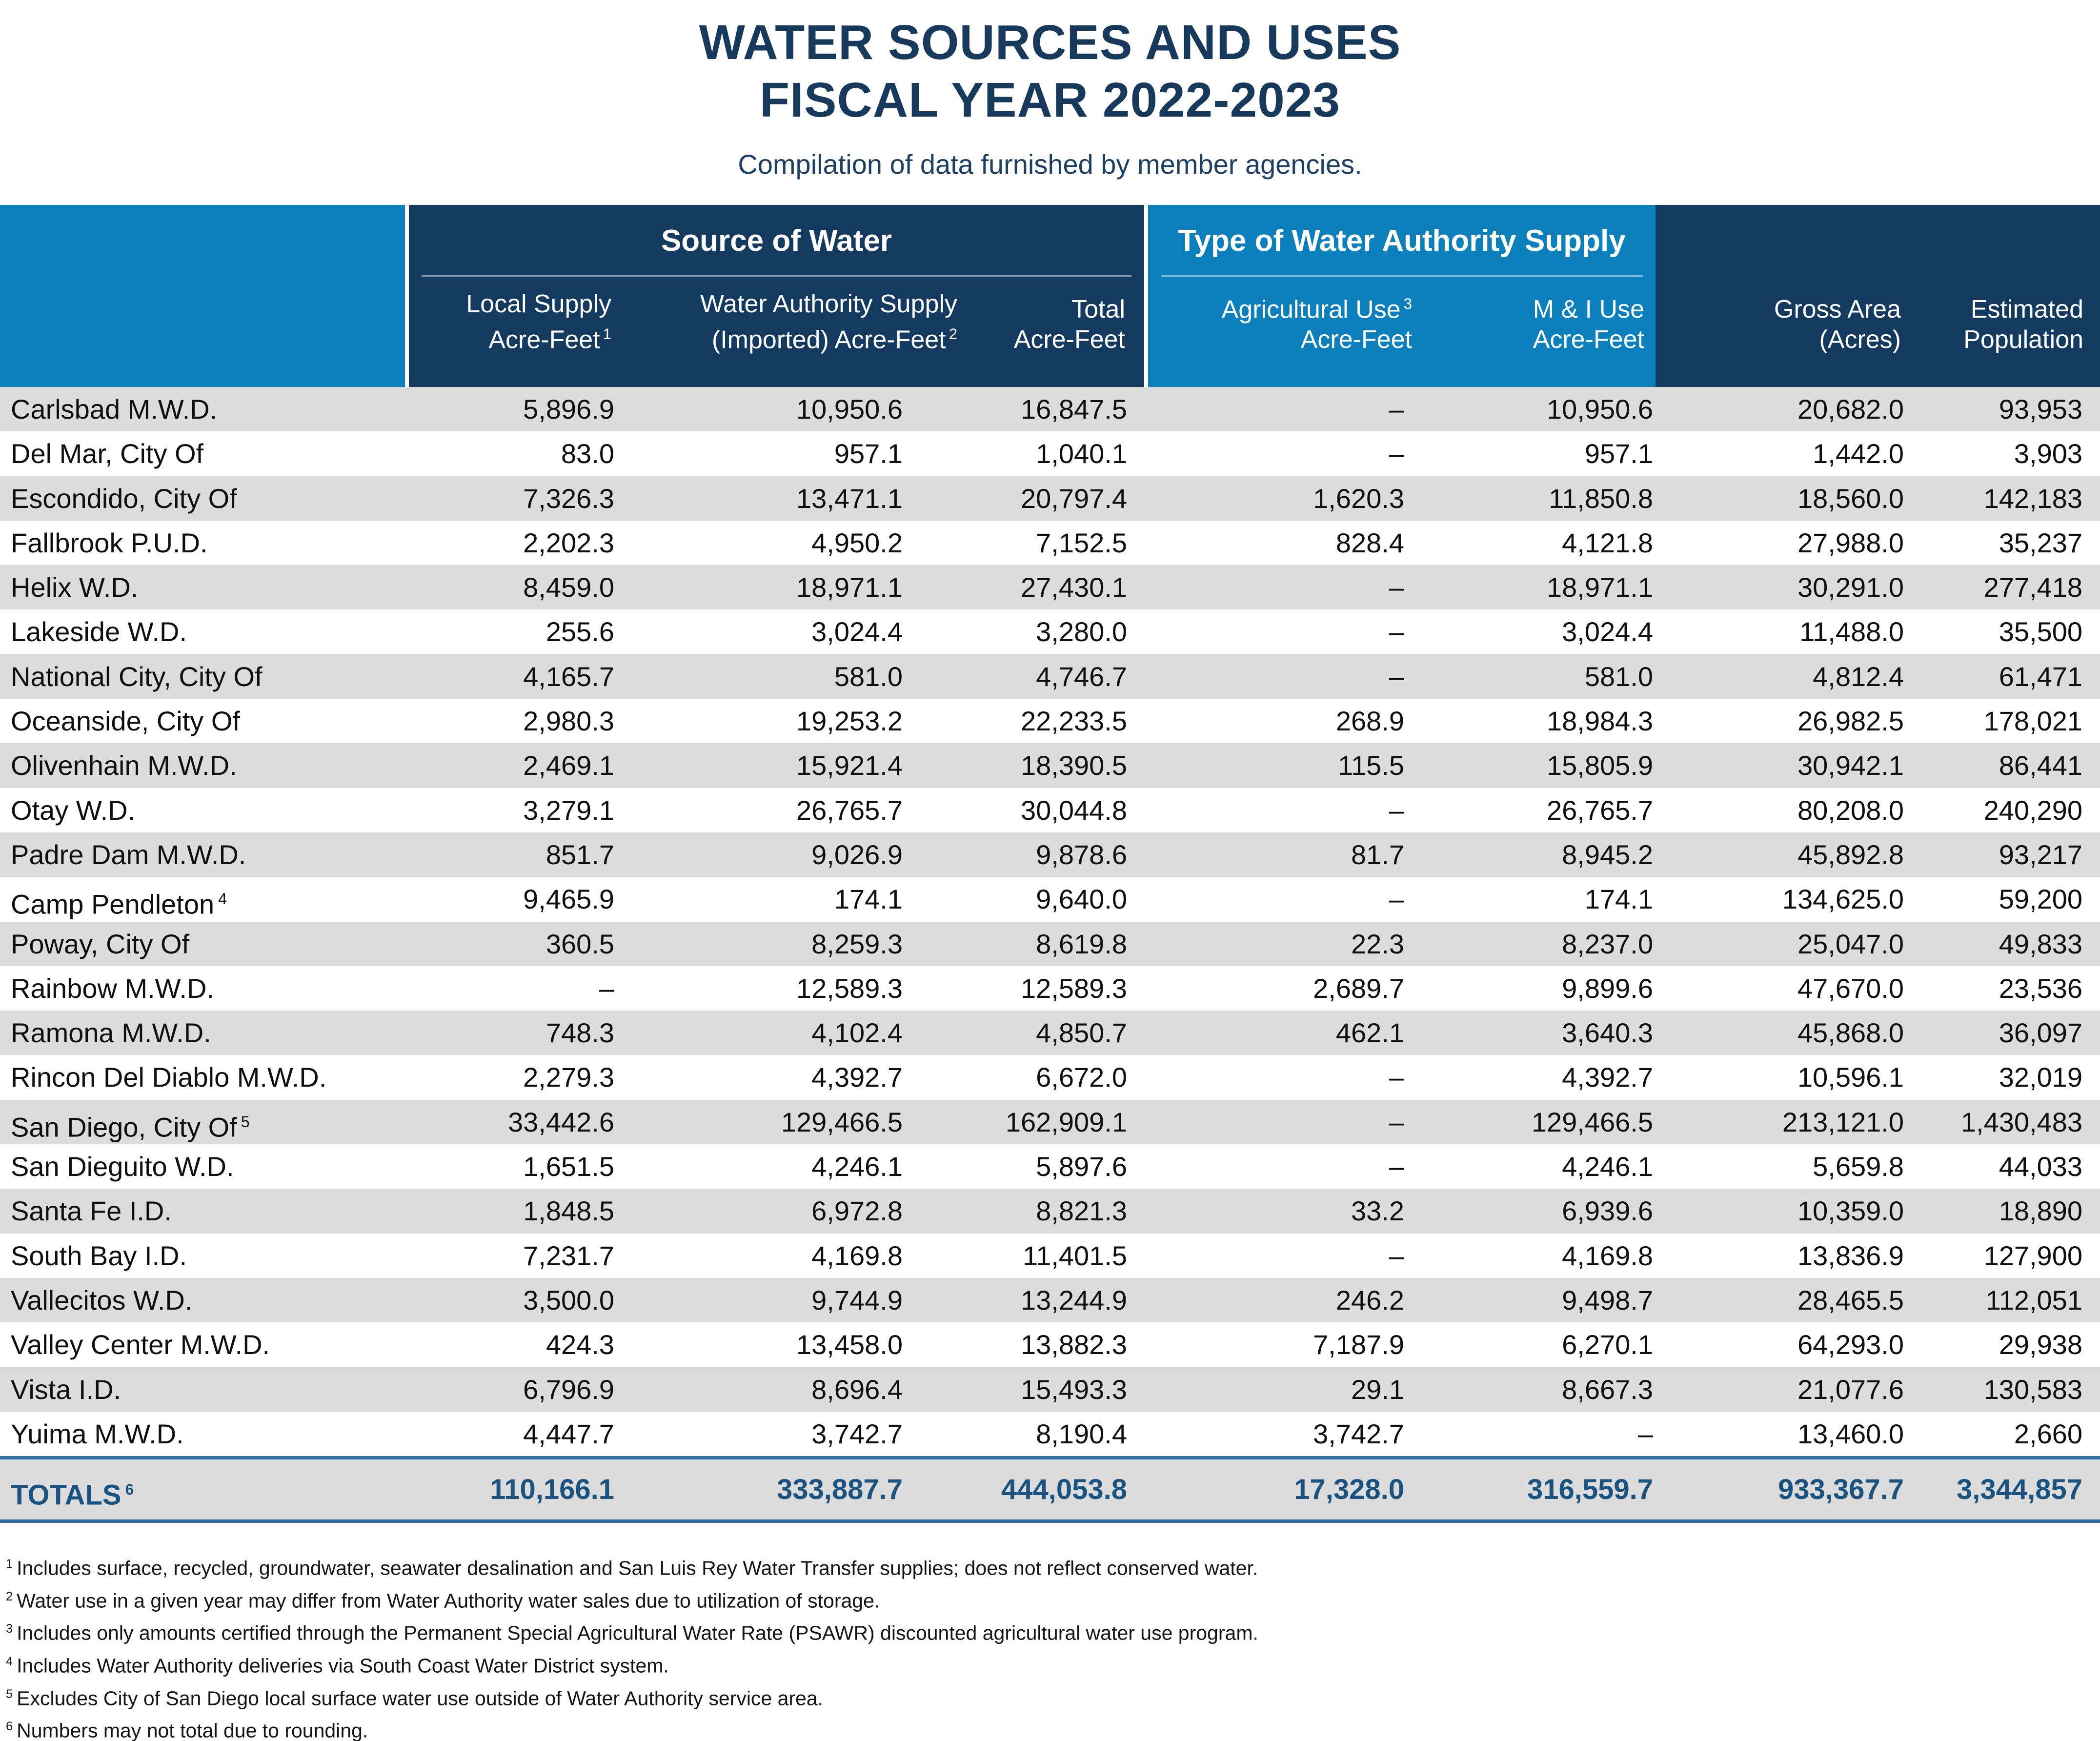 This screenshot has height=1741, width=2100. Describe the element at coordinates (849, 587) in the screenshot. I see `cell-water-authority-supply: 18,971.1` at that location.